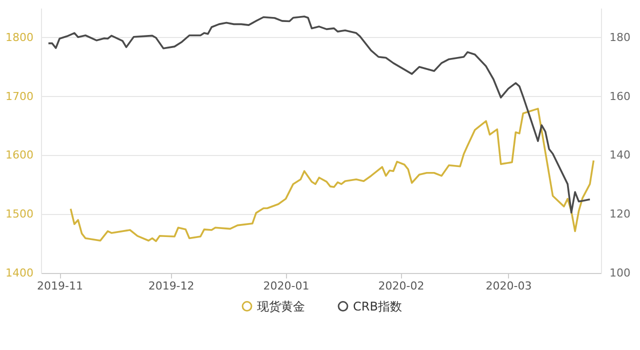 This screenshot has height=350, width=640. What do you see at coordinates (171, 286) in the screenshot?
I see `x-tick-label: 2019-12` at bounding box center [171, 286].